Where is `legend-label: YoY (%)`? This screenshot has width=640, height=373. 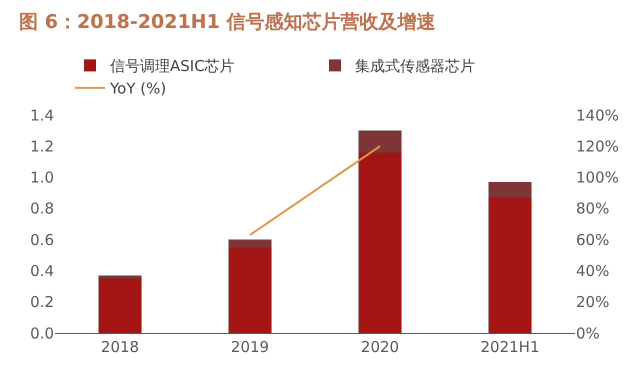
legend-label: YoY (%) is located at coordinates (137, 89).